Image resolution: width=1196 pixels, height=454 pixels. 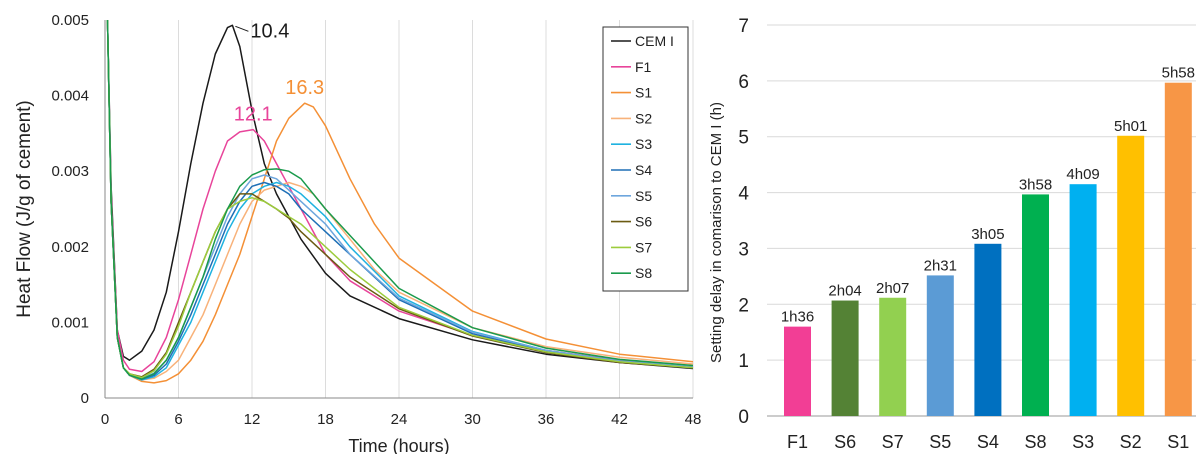 I want to click on bar-data-label: 2h07, so click(x=892, y=288).